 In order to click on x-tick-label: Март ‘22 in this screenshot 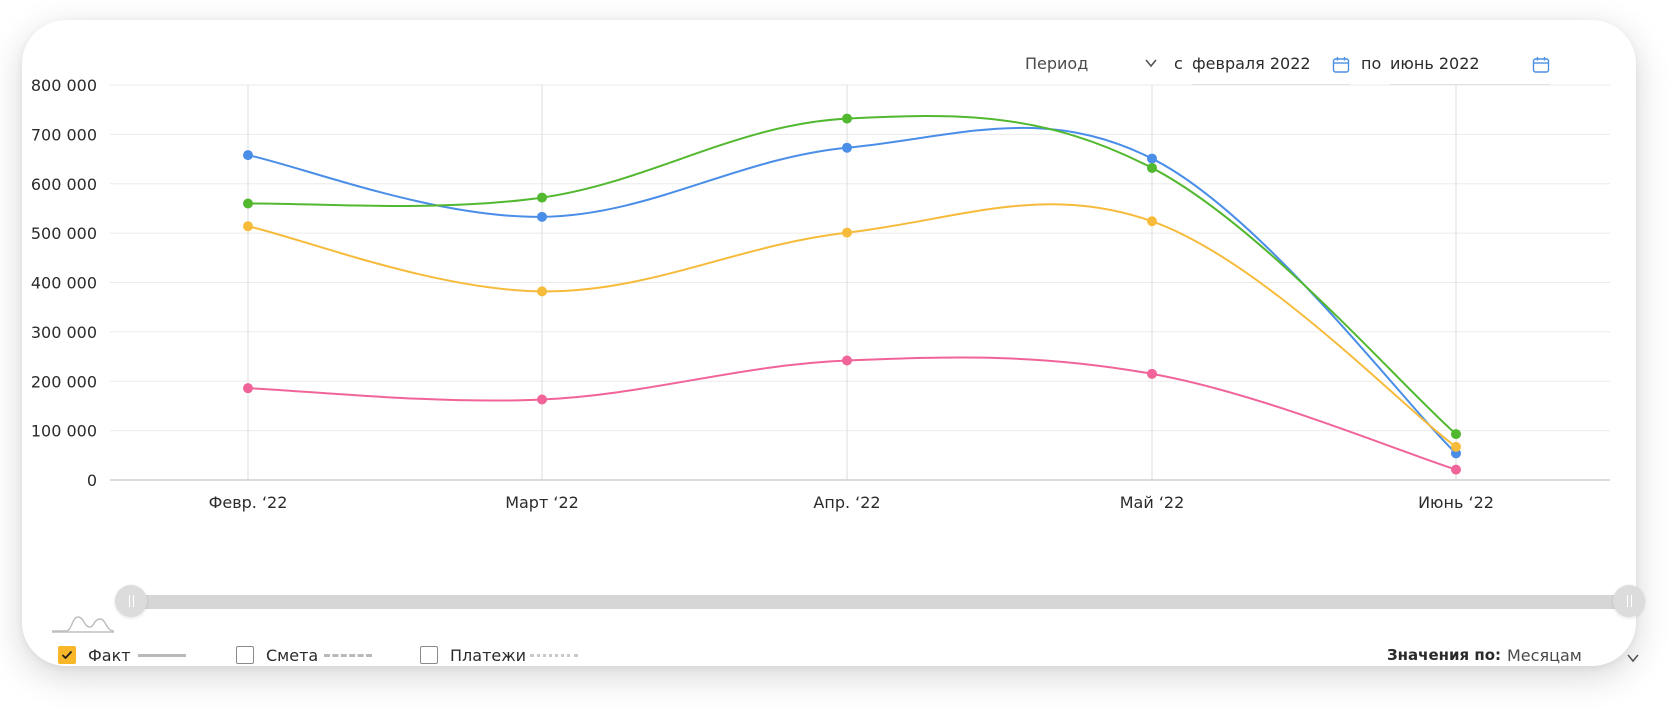, I will do `click(542, 502)`.